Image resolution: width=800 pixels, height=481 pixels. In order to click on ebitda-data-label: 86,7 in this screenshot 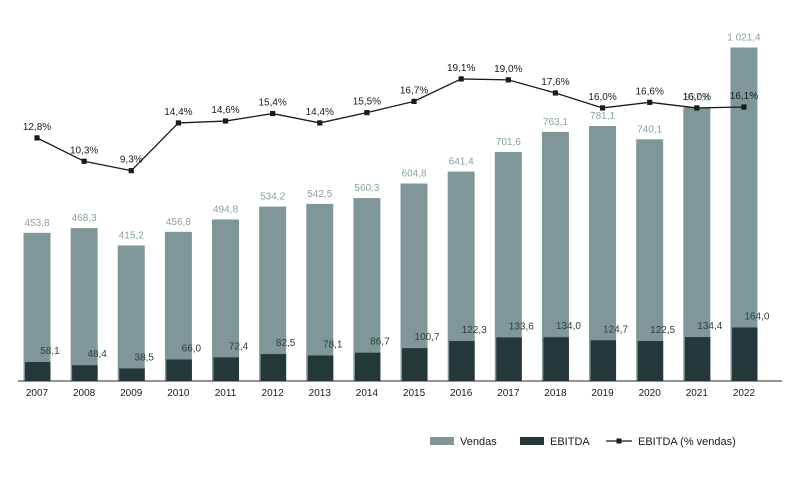, I will do `click(380, 342)`.